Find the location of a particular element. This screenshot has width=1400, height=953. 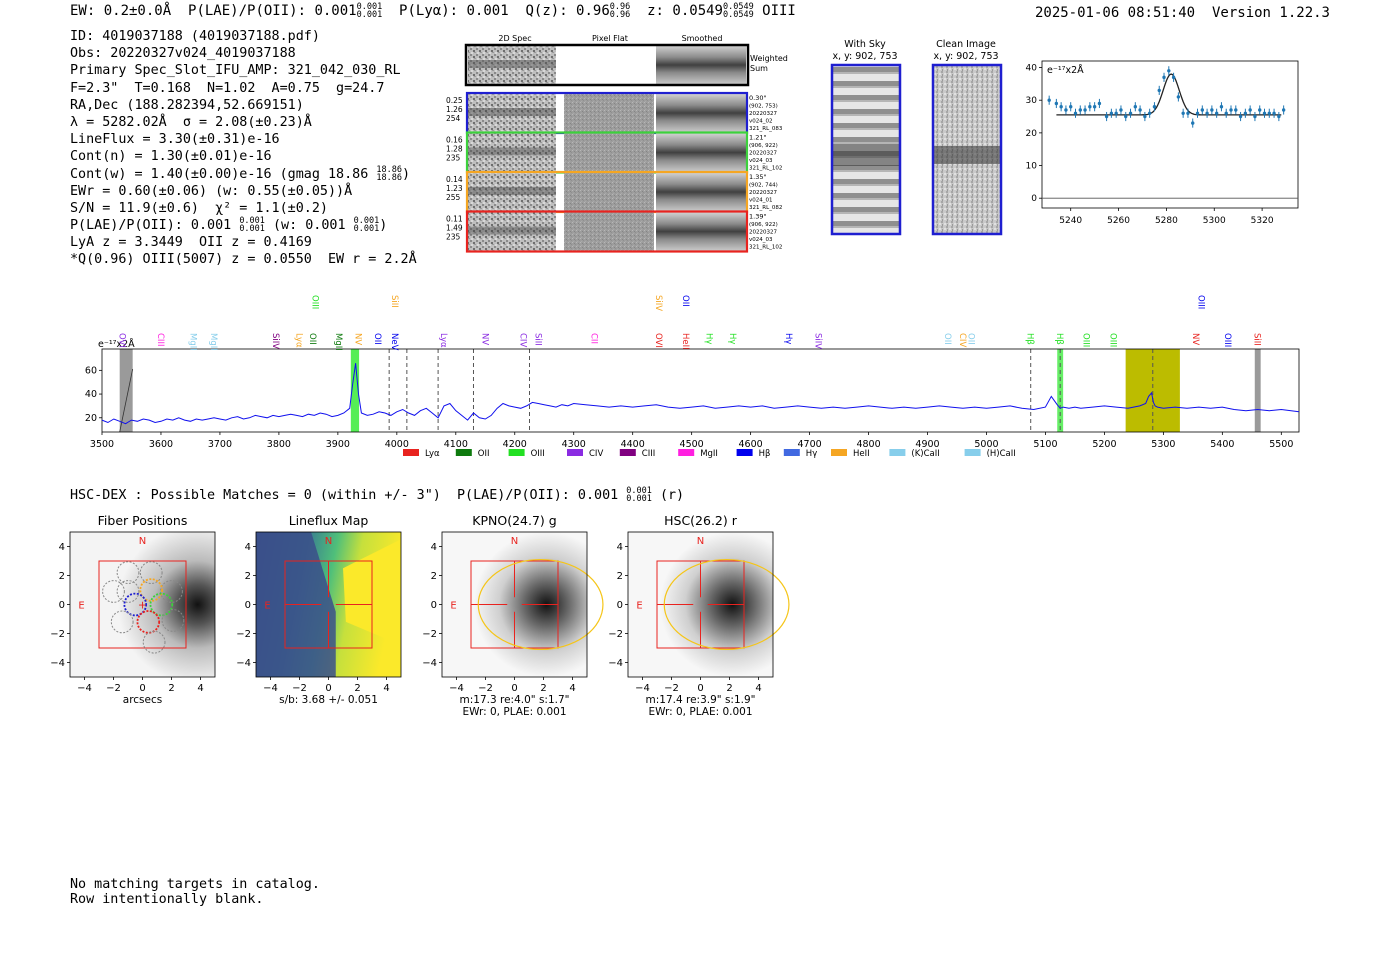

cutout-right-label: 20220327 is located at coordinates (763, 114).